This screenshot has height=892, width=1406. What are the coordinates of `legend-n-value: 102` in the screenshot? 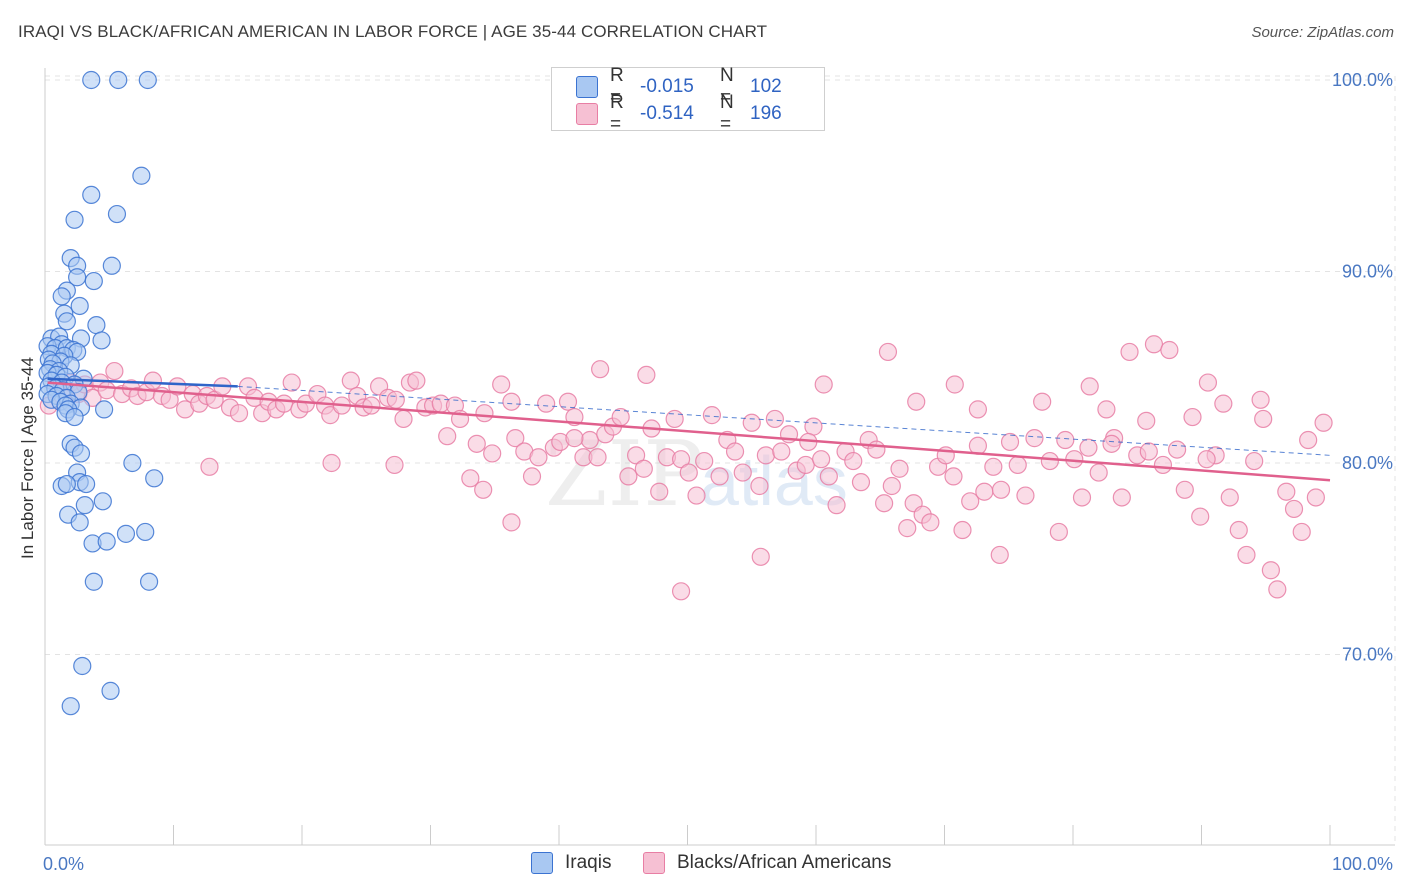 It's located at (766, 86).